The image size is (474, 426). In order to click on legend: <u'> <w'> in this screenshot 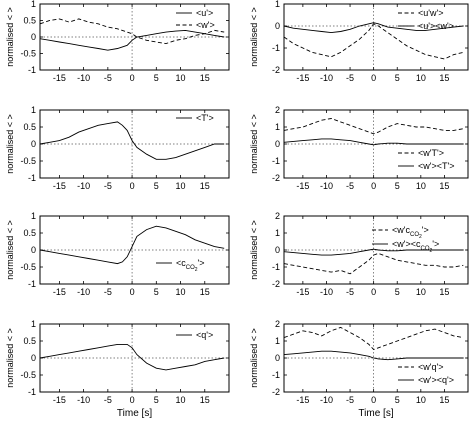, I will do `click(195, 19)`.